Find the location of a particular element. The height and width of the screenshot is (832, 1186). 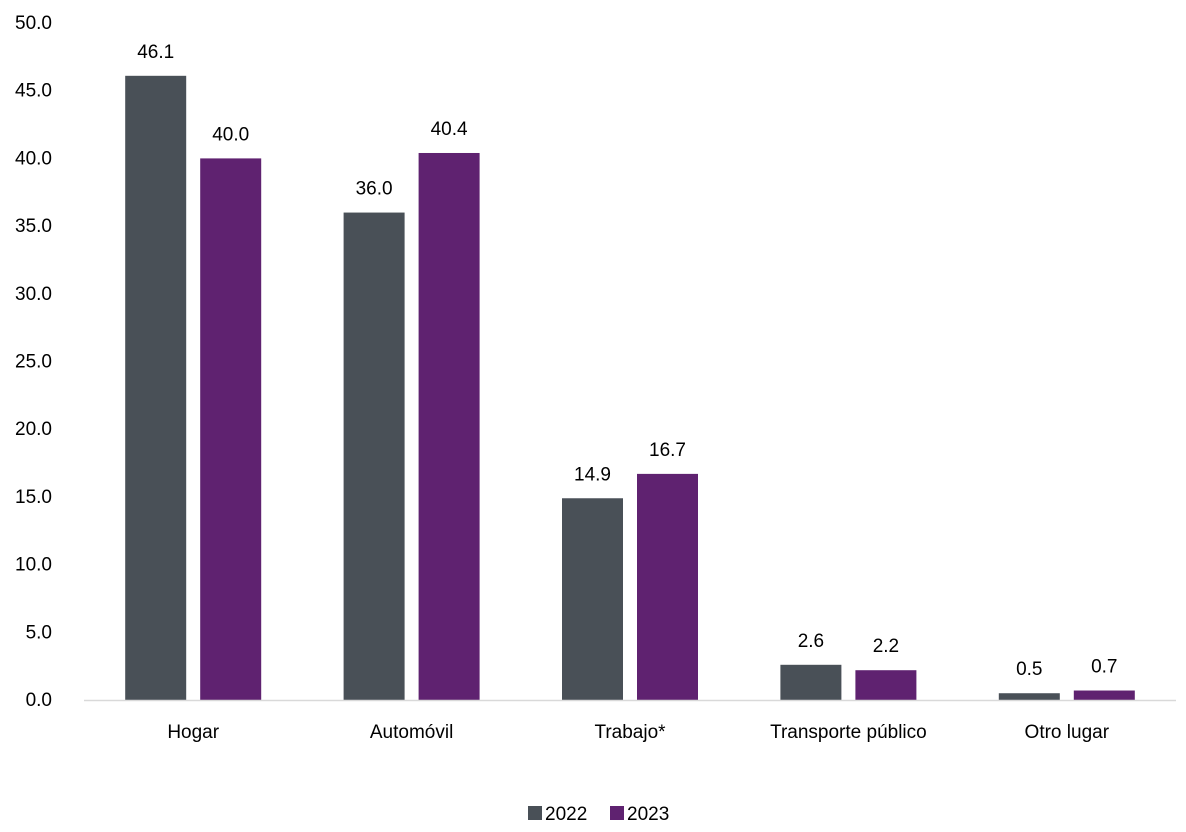

legend: 2022 2023 is located at coordinates (598, 814).